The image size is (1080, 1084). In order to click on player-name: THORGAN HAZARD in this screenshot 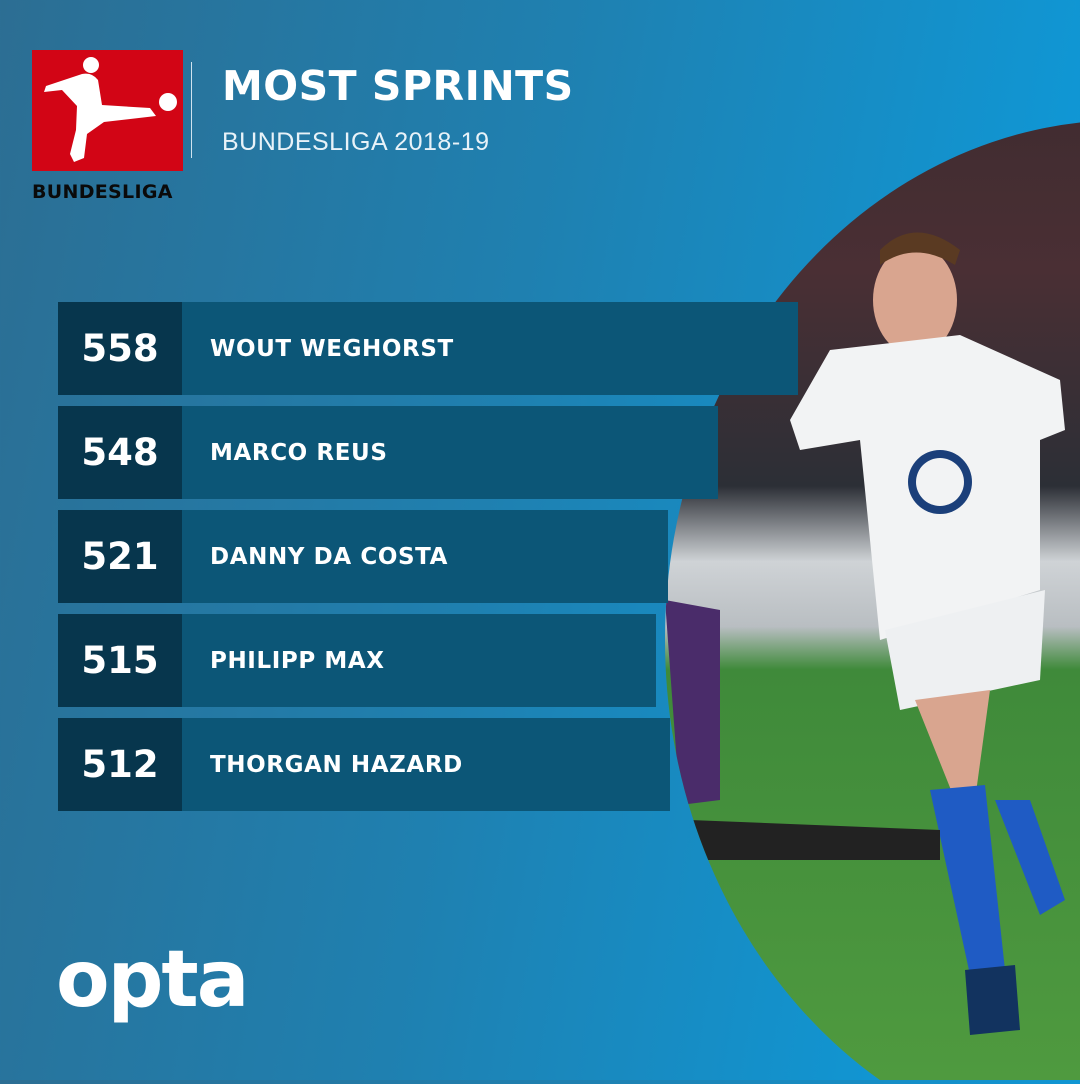, I will do `click(426, 764)`.